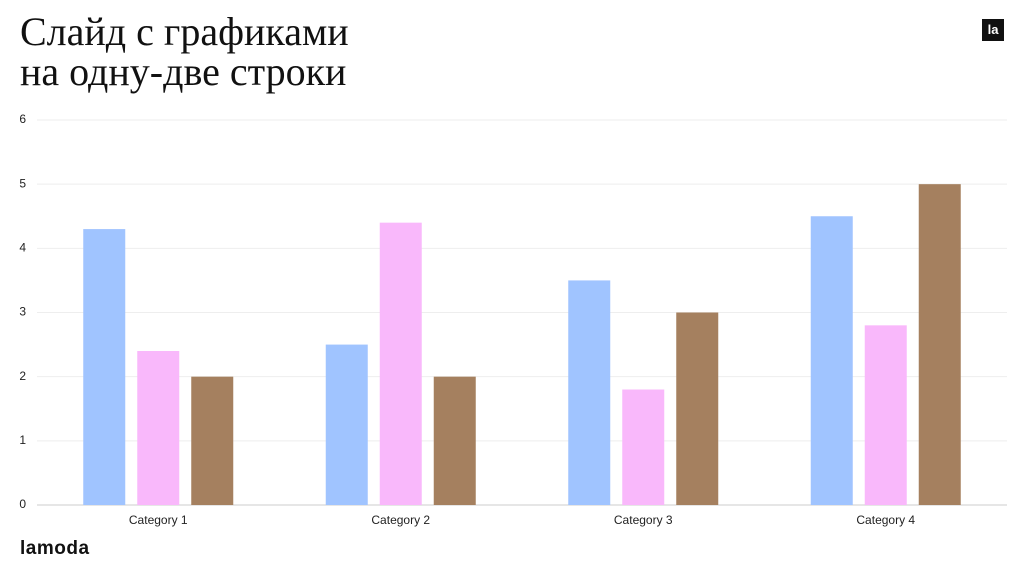 This screenshot has width=1024, height=574. I want to click on brand-logo: lamoda, so click(55, 548).